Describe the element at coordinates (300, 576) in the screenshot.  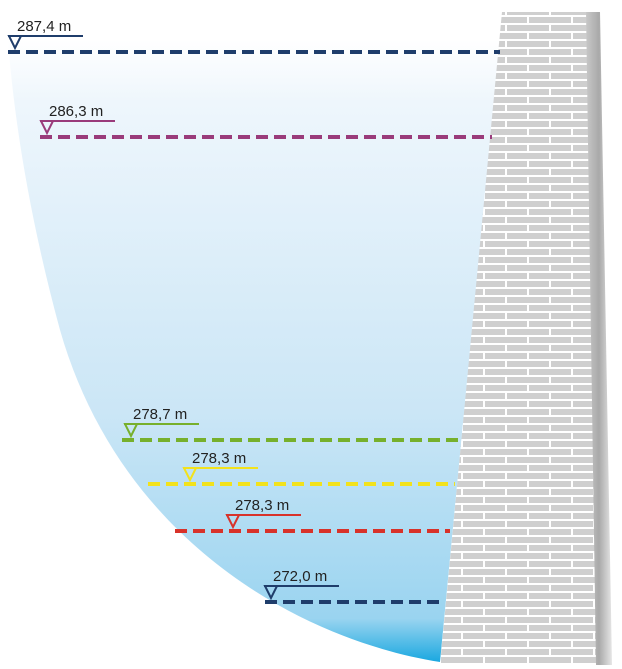
I see `level-label: 272,0 m` at that location.